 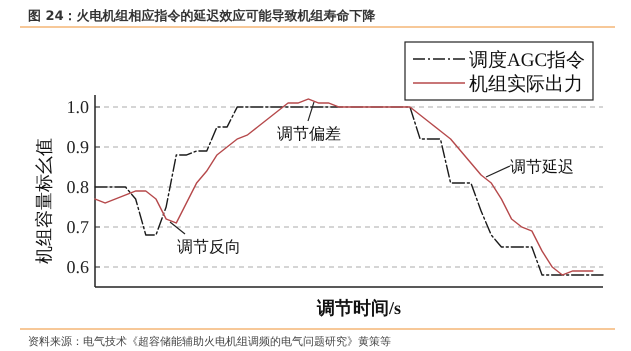 What do you see at coordinates (542, 166) in the screenshot?
I see `annotation: 调节延迟` at bounding box center [542, 166].